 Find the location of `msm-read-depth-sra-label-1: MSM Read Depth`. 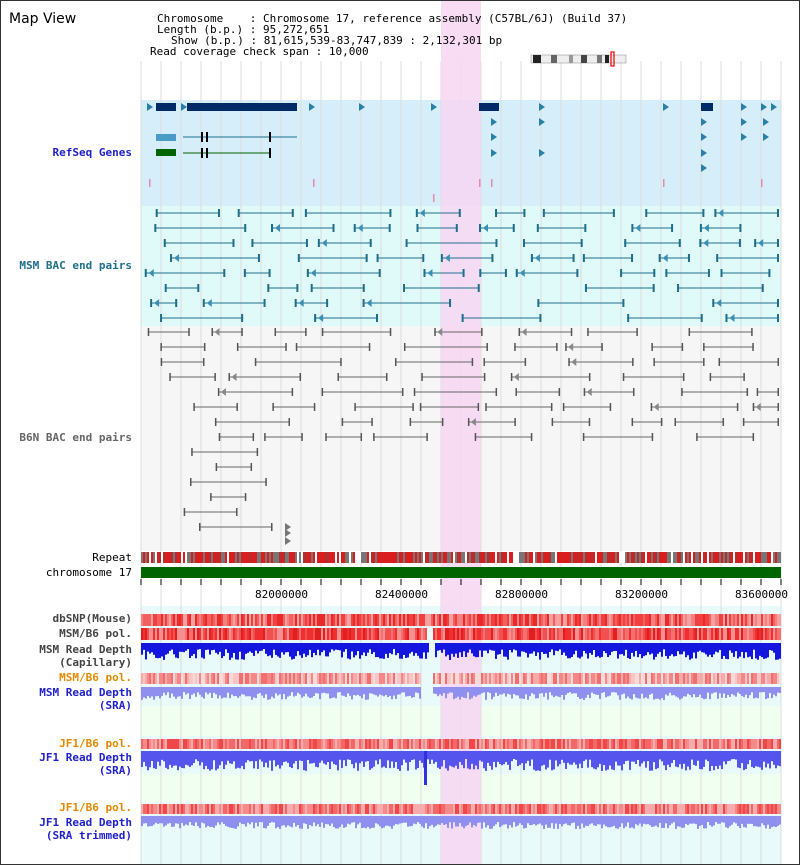

msm-read-depth-sra-label-1: MSM Read Depth is located at coordinates (85, 692).